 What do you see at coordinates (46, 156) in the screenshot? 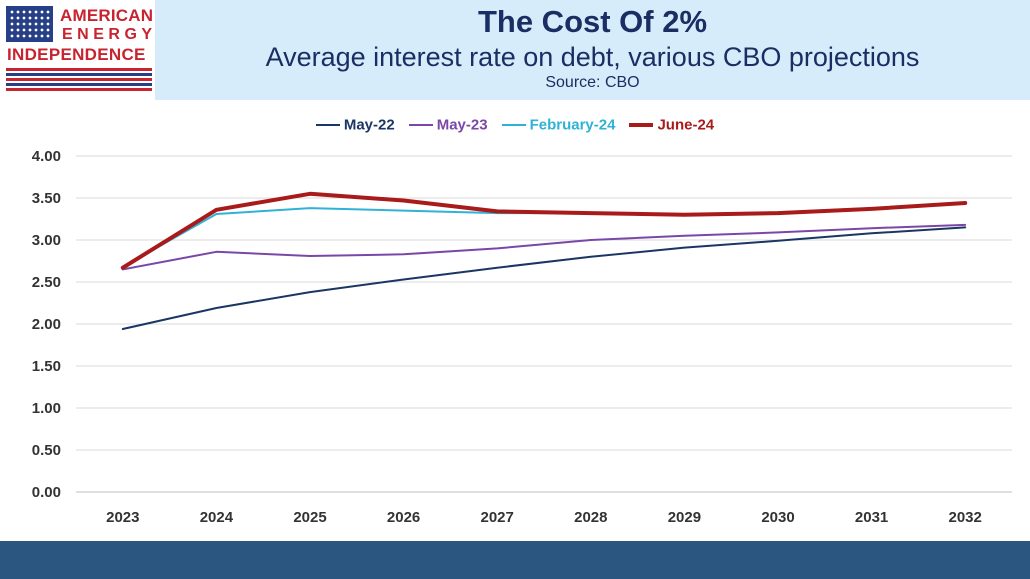
I see `y-tick-label: 4.00` at bounding box center [46, 156].